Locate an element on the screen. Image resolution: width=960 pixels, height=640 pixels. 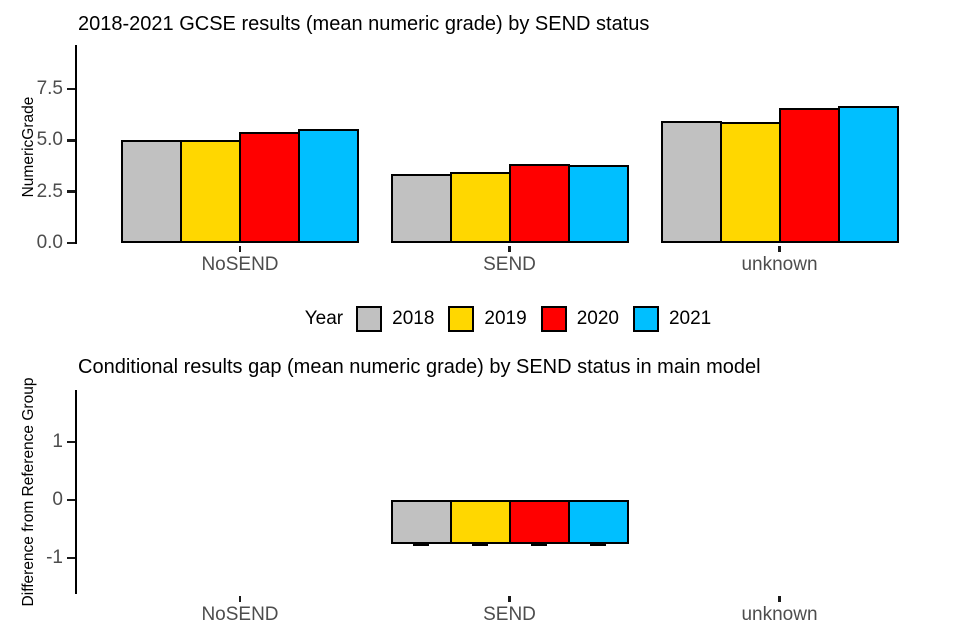
error-bar-2020-SEND is located at coordinates (539, 543).